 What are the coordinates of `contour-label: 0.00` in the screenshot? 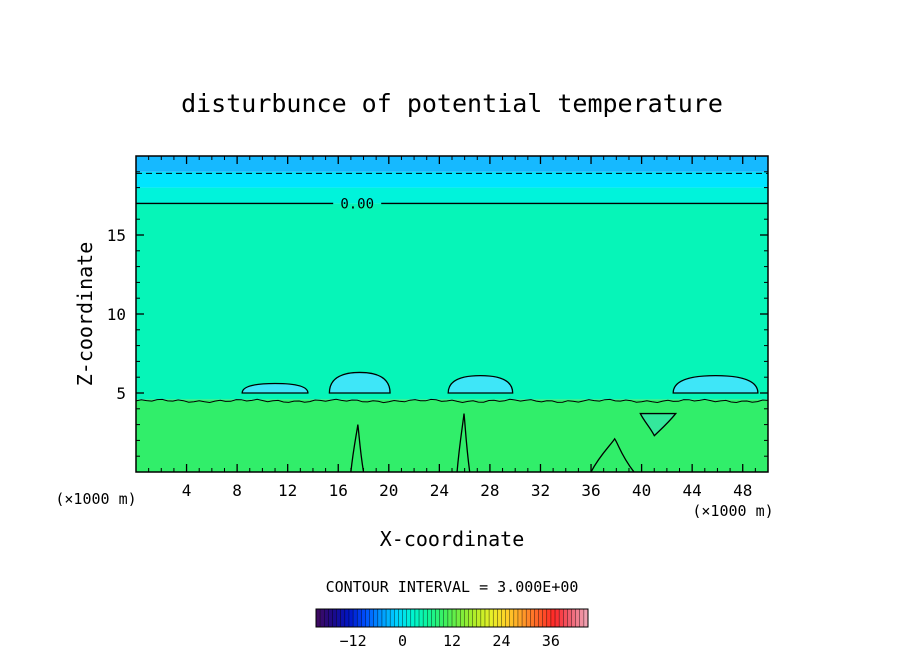 It's located at (357, 204).